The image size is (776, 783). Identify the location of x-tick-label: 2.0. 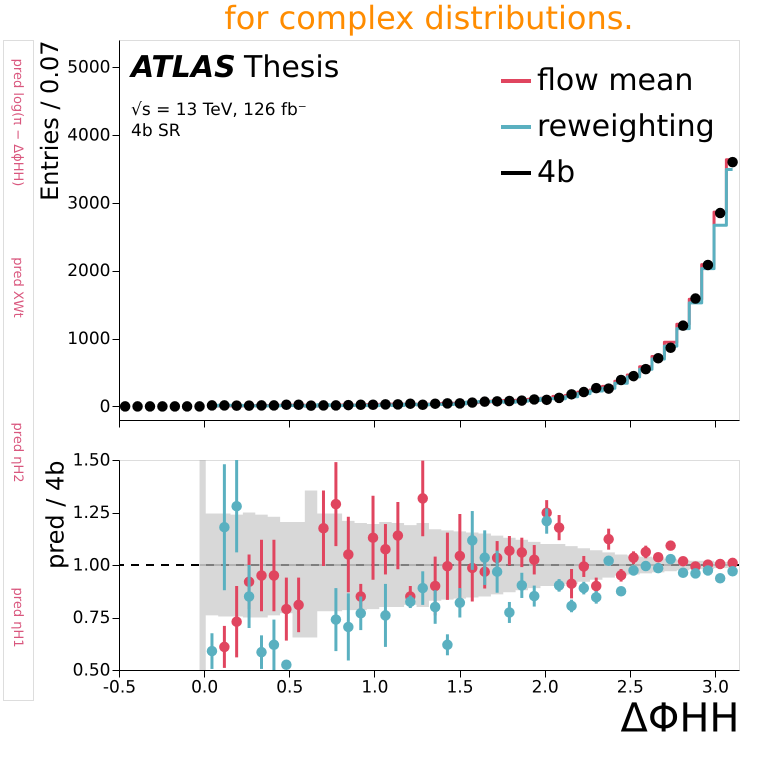
(545, 688).